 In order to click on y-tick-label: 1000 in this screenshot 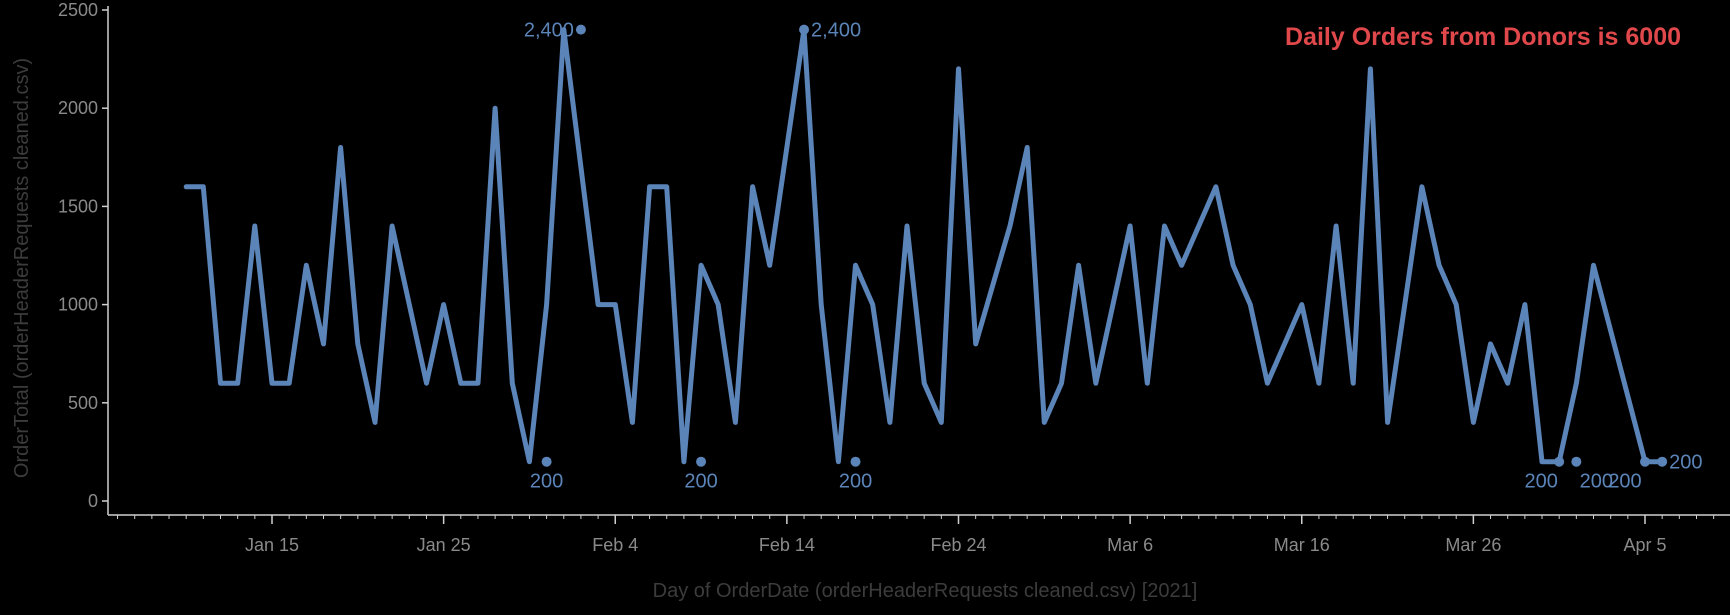, I will do `click(78, 305)`.